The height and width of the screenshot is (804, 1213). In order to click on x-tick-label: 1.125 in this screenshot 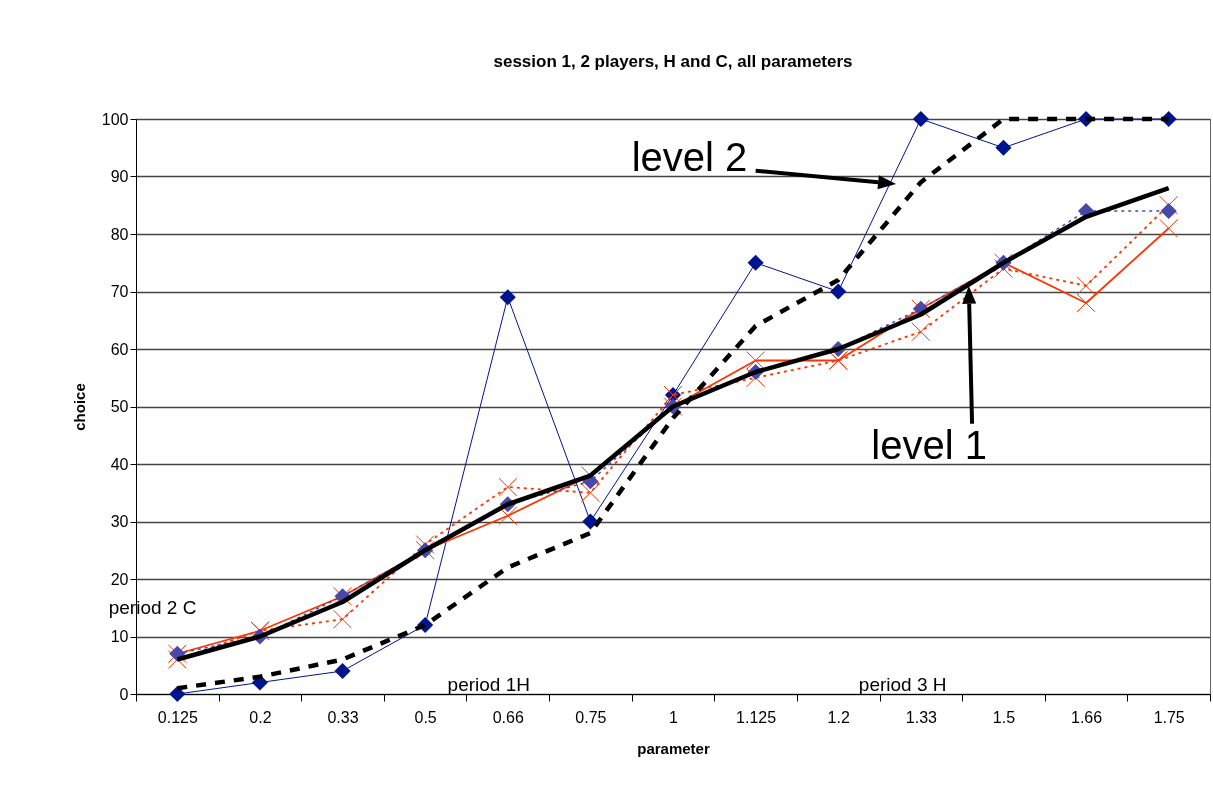, I will do `click(756, 717)`.